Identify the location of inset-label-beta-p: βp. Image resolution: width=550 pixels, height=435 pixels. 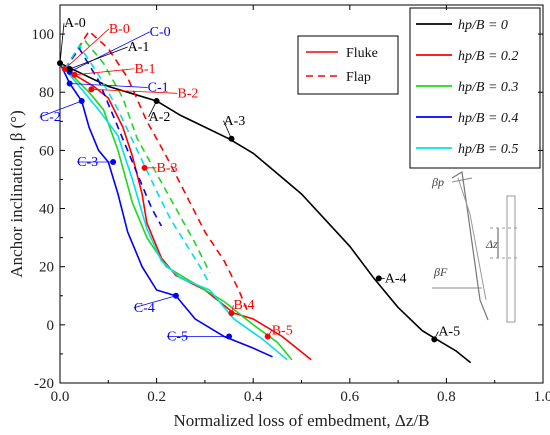
(437, 182).